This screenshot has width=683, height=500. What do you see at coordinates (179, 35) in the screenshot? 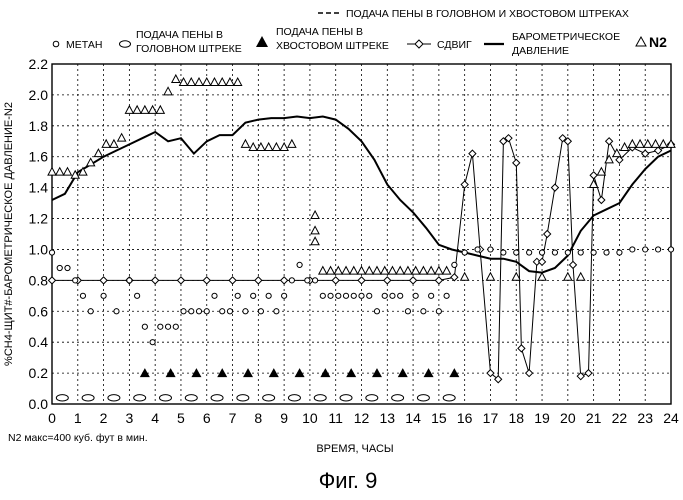
I see `legend-label-foam-head-1: ПОДАЧА ПЕНЫ В` at bounding box center [179, 35].